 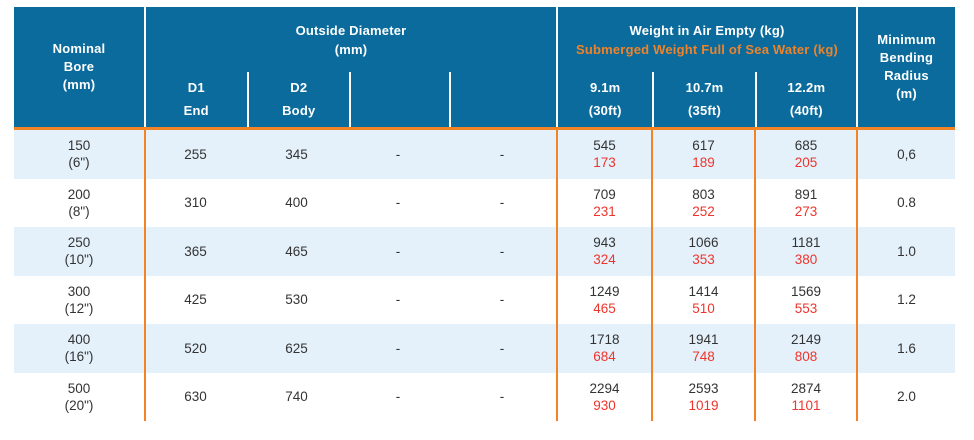 I want to click on cell-weight-40ft: 891 273, so click(x=805, y=202).